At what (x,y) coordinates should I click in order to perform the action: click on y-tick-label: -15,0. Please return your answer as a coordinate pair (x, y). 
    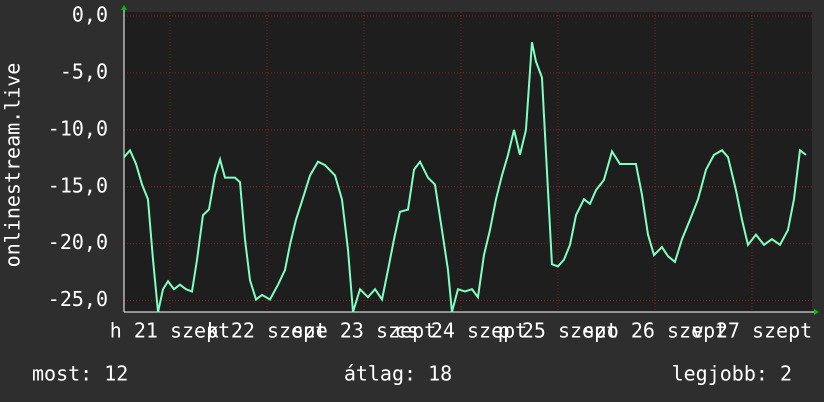
    Looking at the image, I should click on (78, 185).